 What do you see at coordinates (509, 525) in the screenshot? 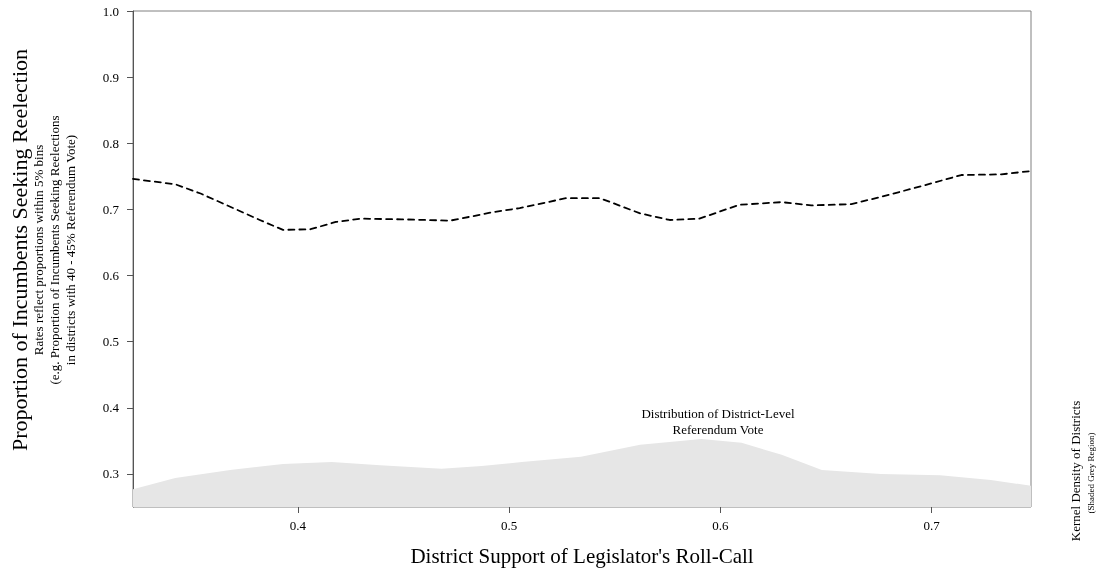
I see `x-tick-label: 0.5` at bounding box center [509, 525].